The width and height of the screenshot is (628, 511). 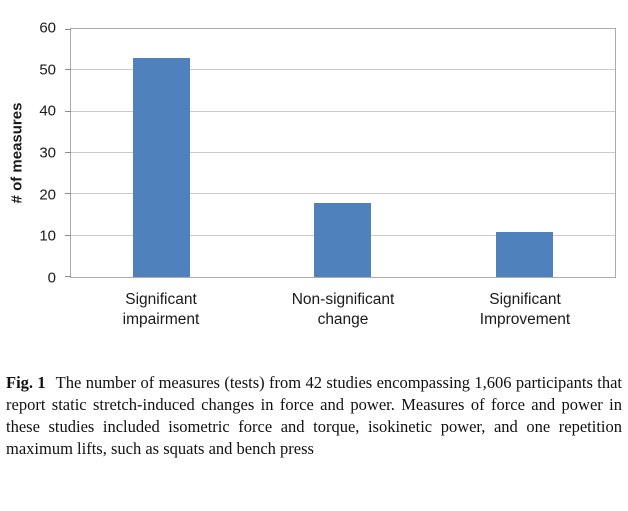 I want to click on figure-caption-label: Fig. 1, so click(x=26, y=382).